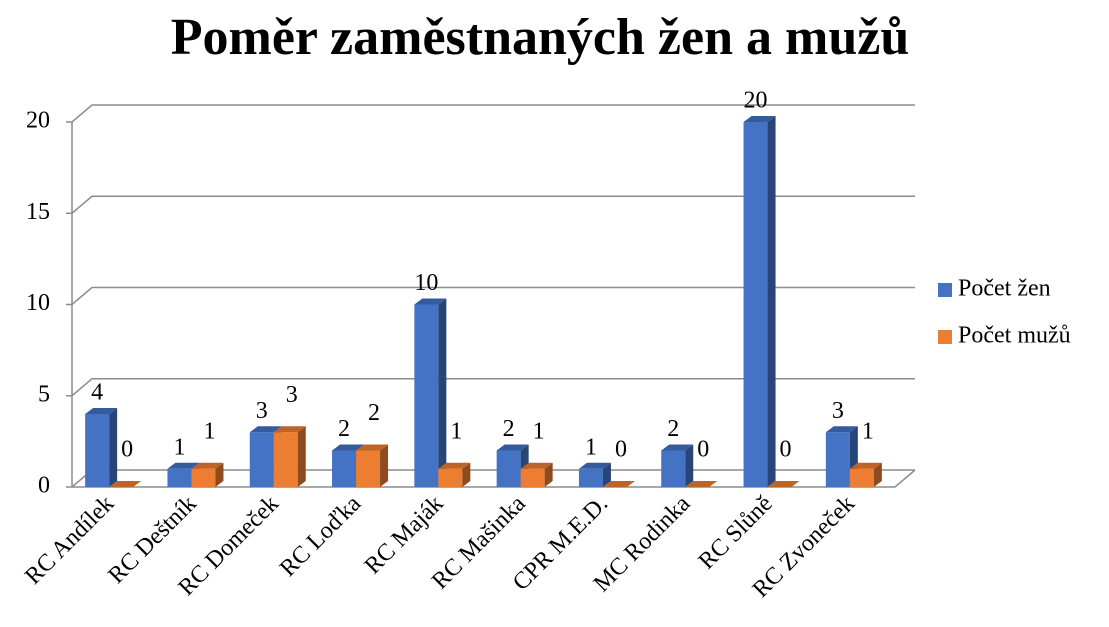 This screenshot has height=627, width=1109. What do you see at coordinates (756, 101) in the screenshot?
I see `data-label: 20` at bounding box center [756, 101].